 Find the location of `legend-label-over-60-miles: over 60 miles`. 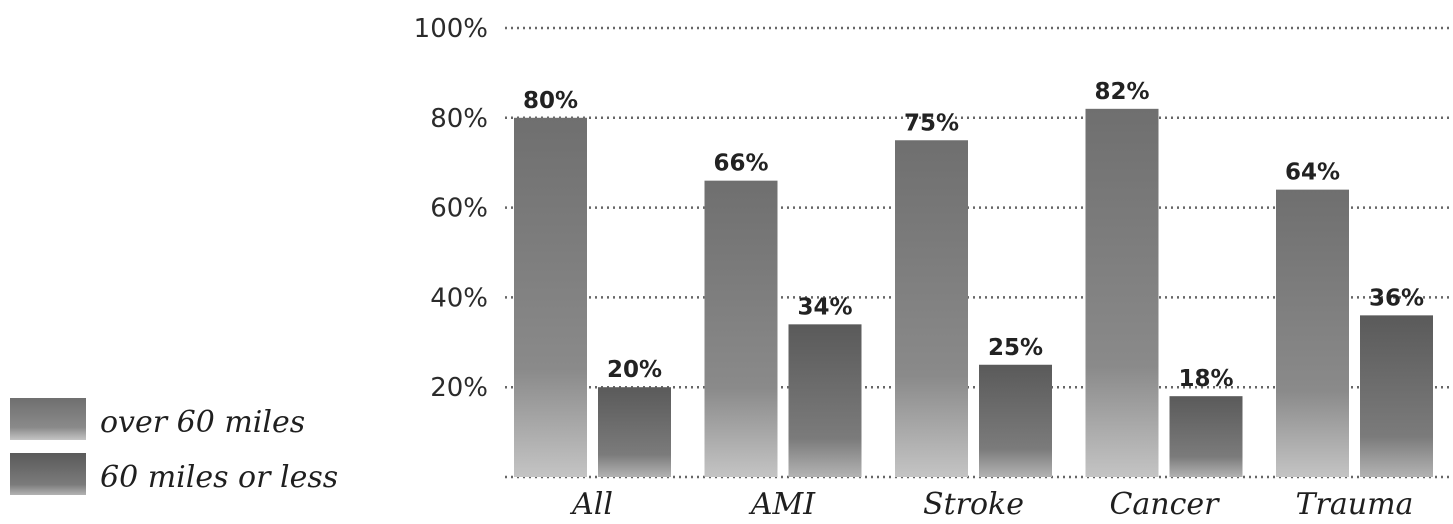

legend-label-over-60-miles: over 60 miles is located at coordinates (202, 422).